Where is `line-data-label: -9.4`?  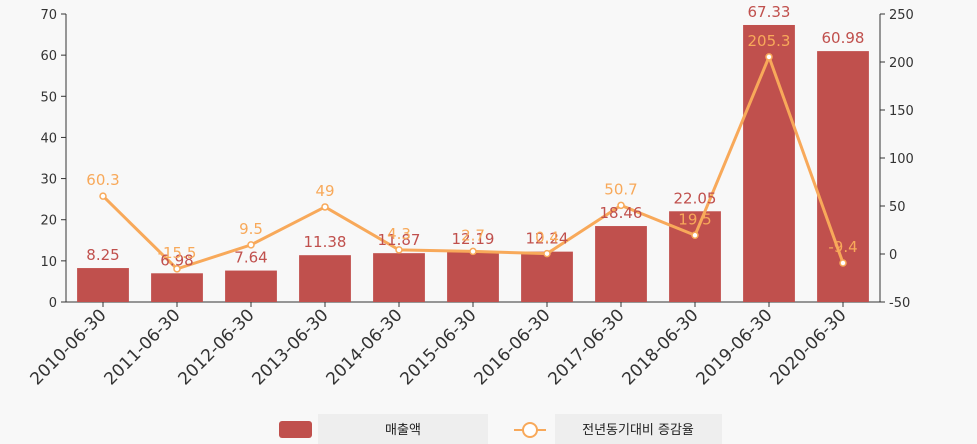
line-data-label: -9.4 is located at coordinates (842, 247).